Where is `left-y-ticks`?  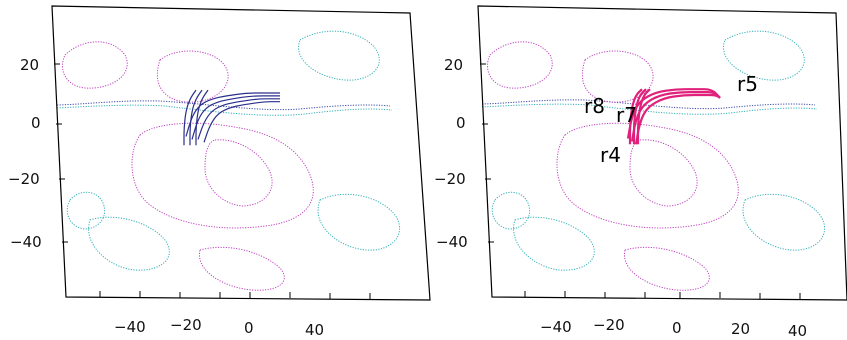 left-y-ticks is located at coordinates (61, 153).